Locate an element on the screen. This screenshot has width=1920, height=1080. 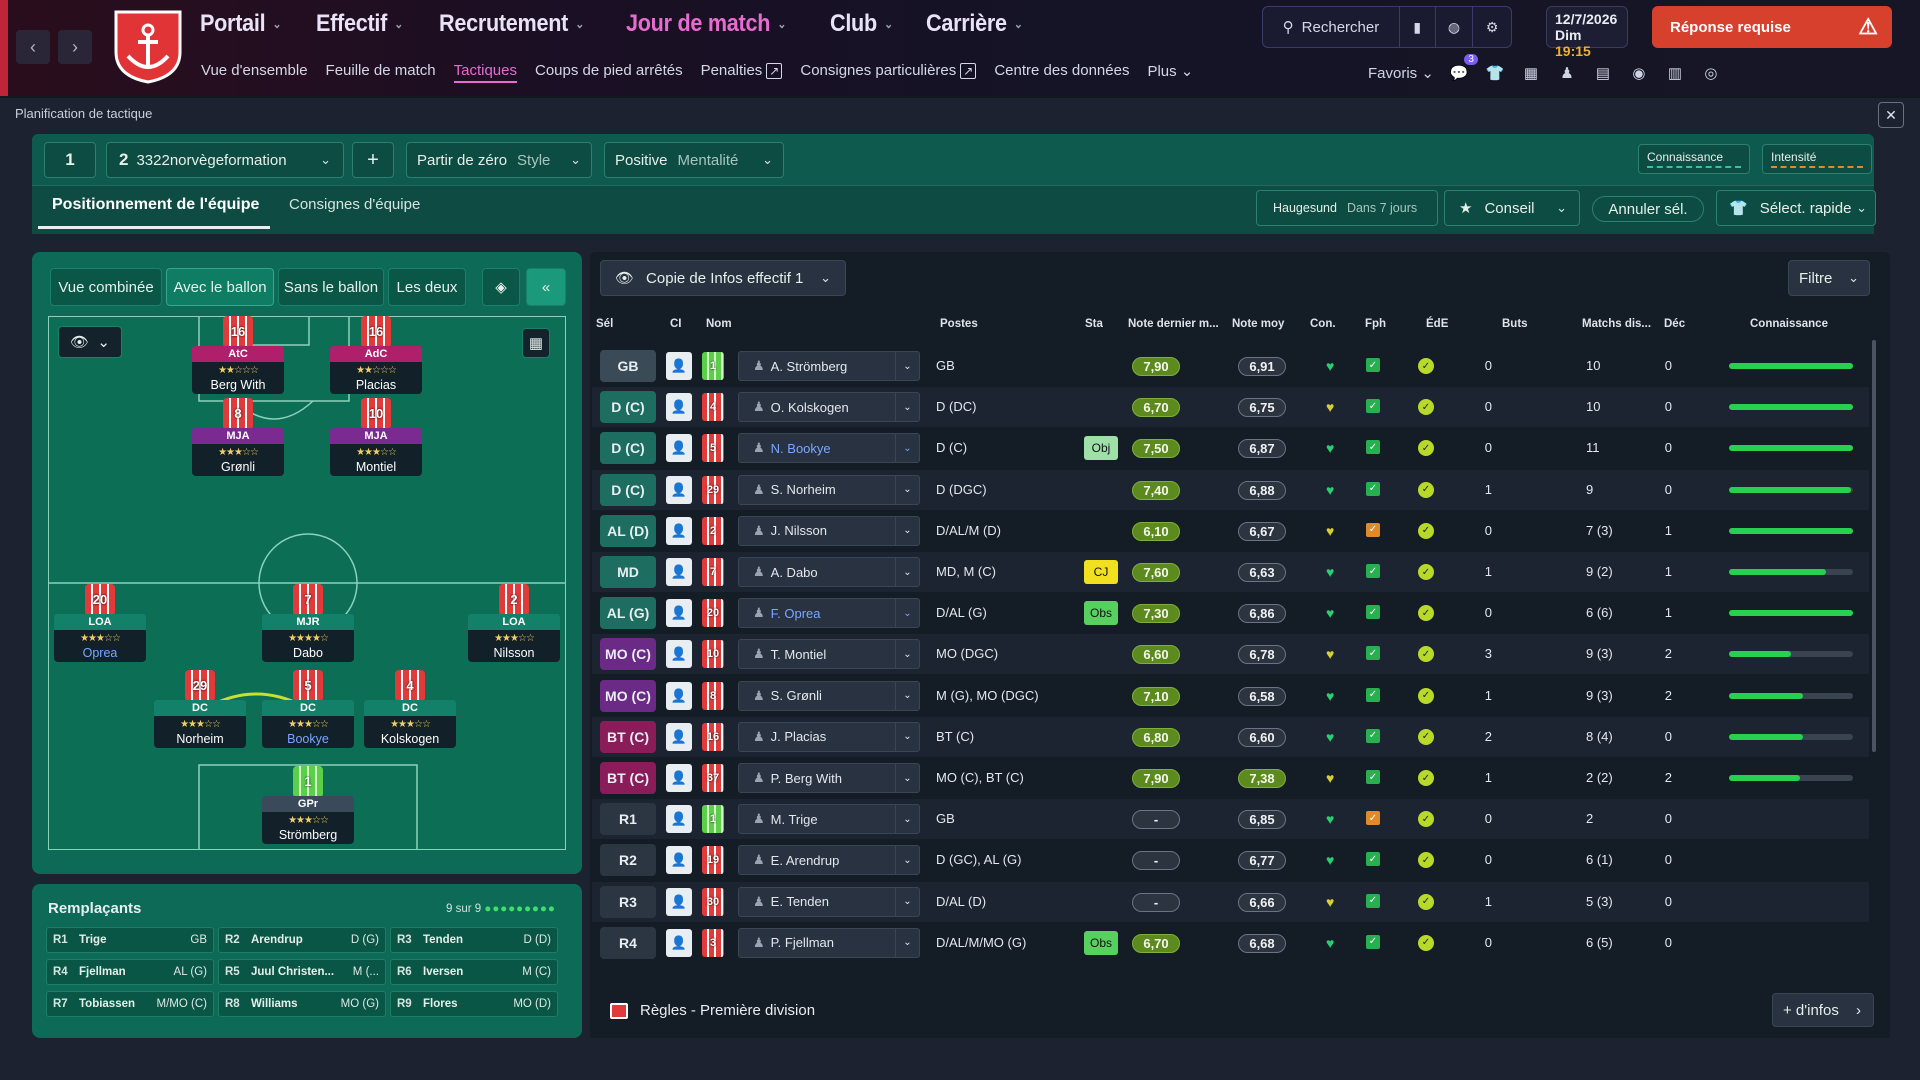
header-dec: Déc is located at coordinates (1675, 324).